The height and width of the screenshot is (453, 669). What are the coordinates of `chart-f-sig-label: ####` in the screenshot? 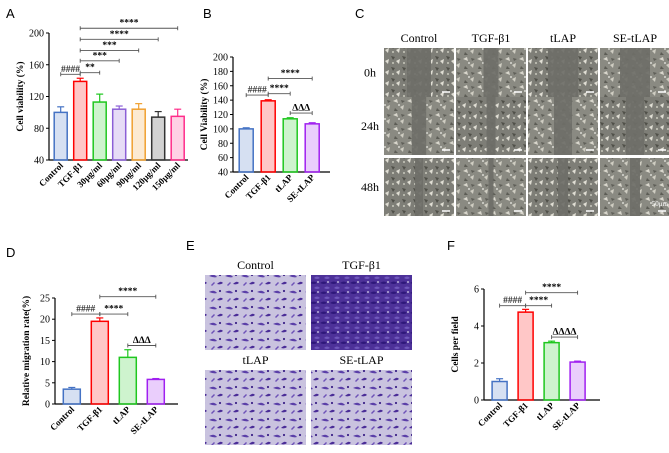 It's located at (512, 301).